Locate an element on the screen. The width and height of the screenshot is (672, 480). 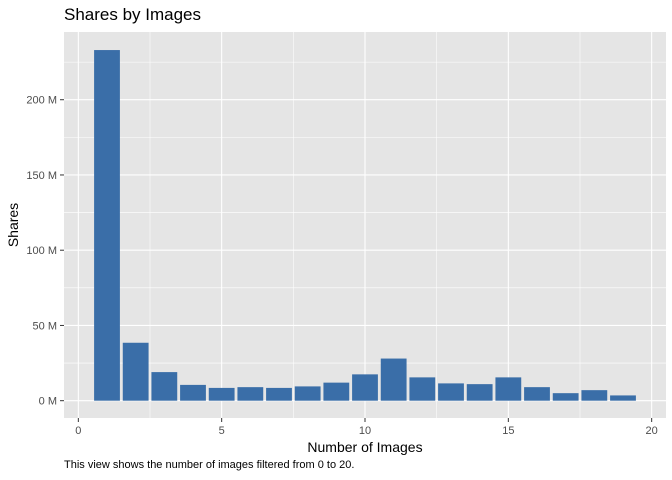
y-tick-label: 200 M is located at coordinates (41, 101).